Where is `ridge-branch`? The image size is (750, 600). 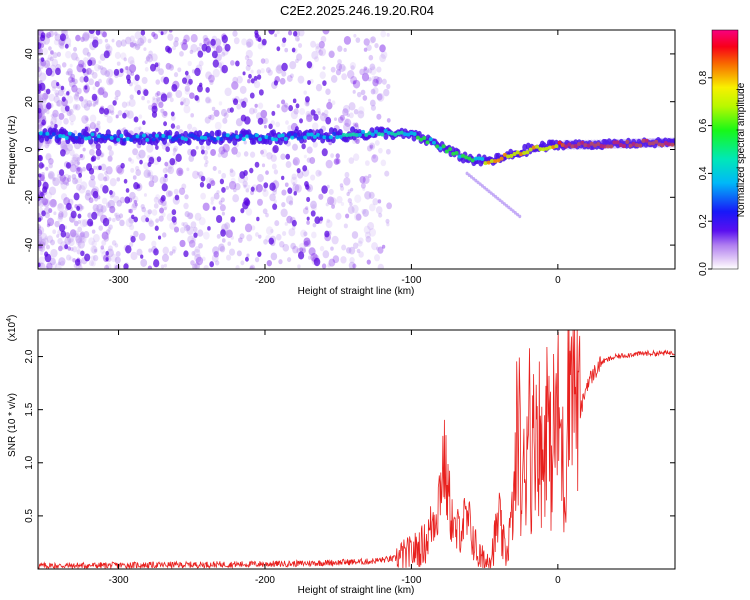
ridge-branch is located at coordinates (493, 195).